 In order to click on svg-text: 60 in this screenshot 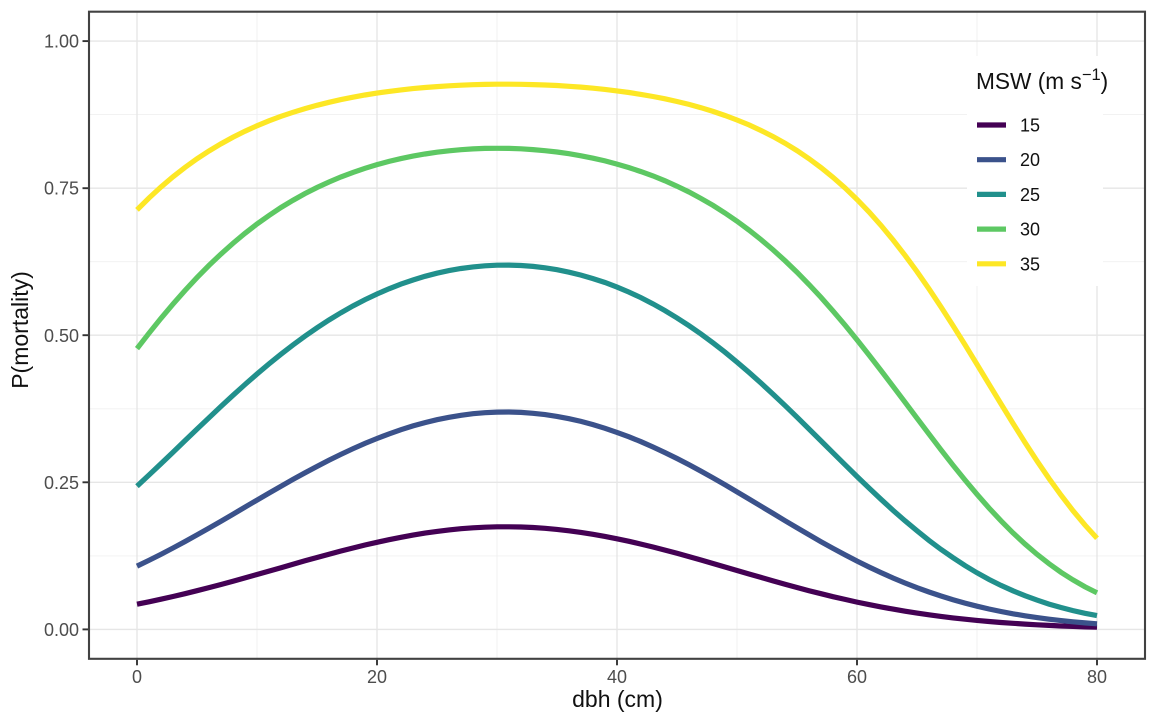, I will do `click(857, 677)`.